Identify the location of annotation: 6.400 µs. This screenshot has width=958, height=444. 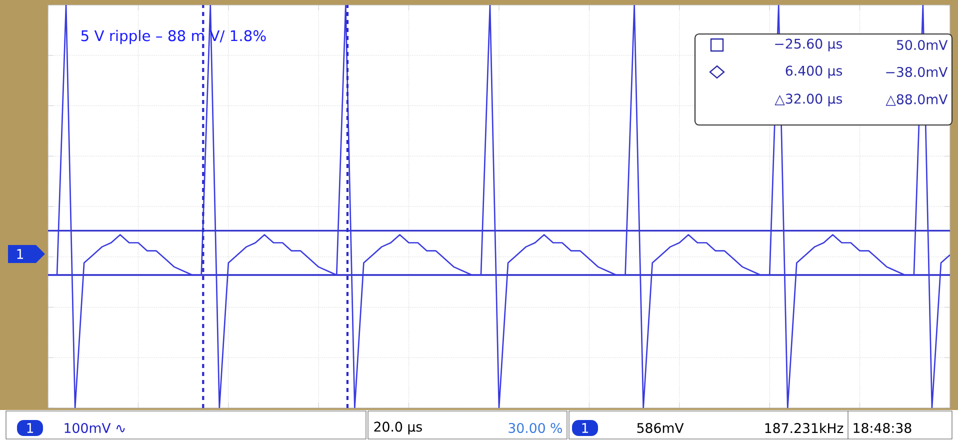
(814, 72).